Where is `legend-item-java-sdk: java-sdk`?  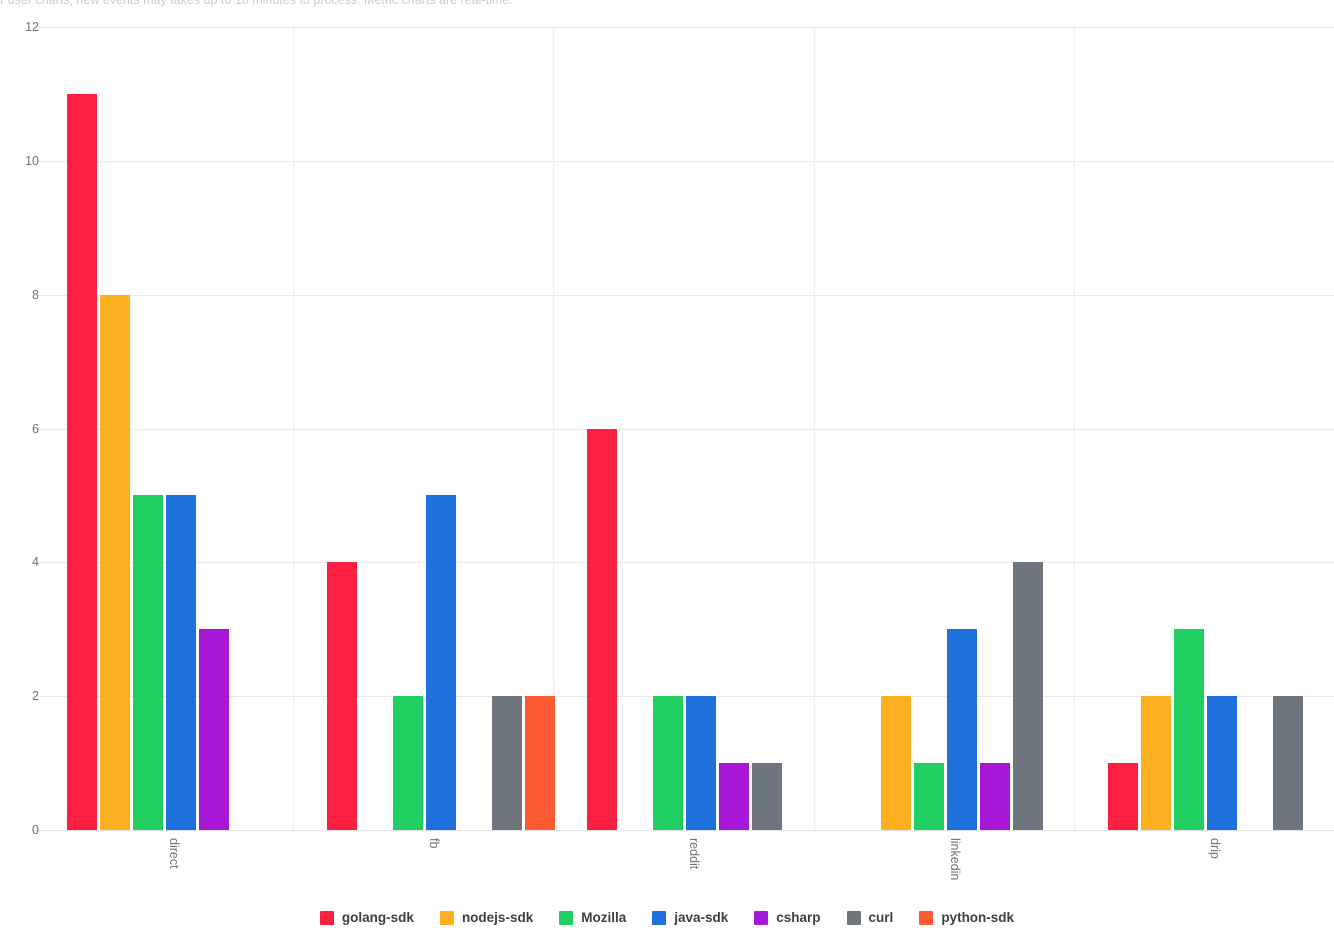 legend-item-java-sdk: java-sdk is located at coordinates (690, 917).